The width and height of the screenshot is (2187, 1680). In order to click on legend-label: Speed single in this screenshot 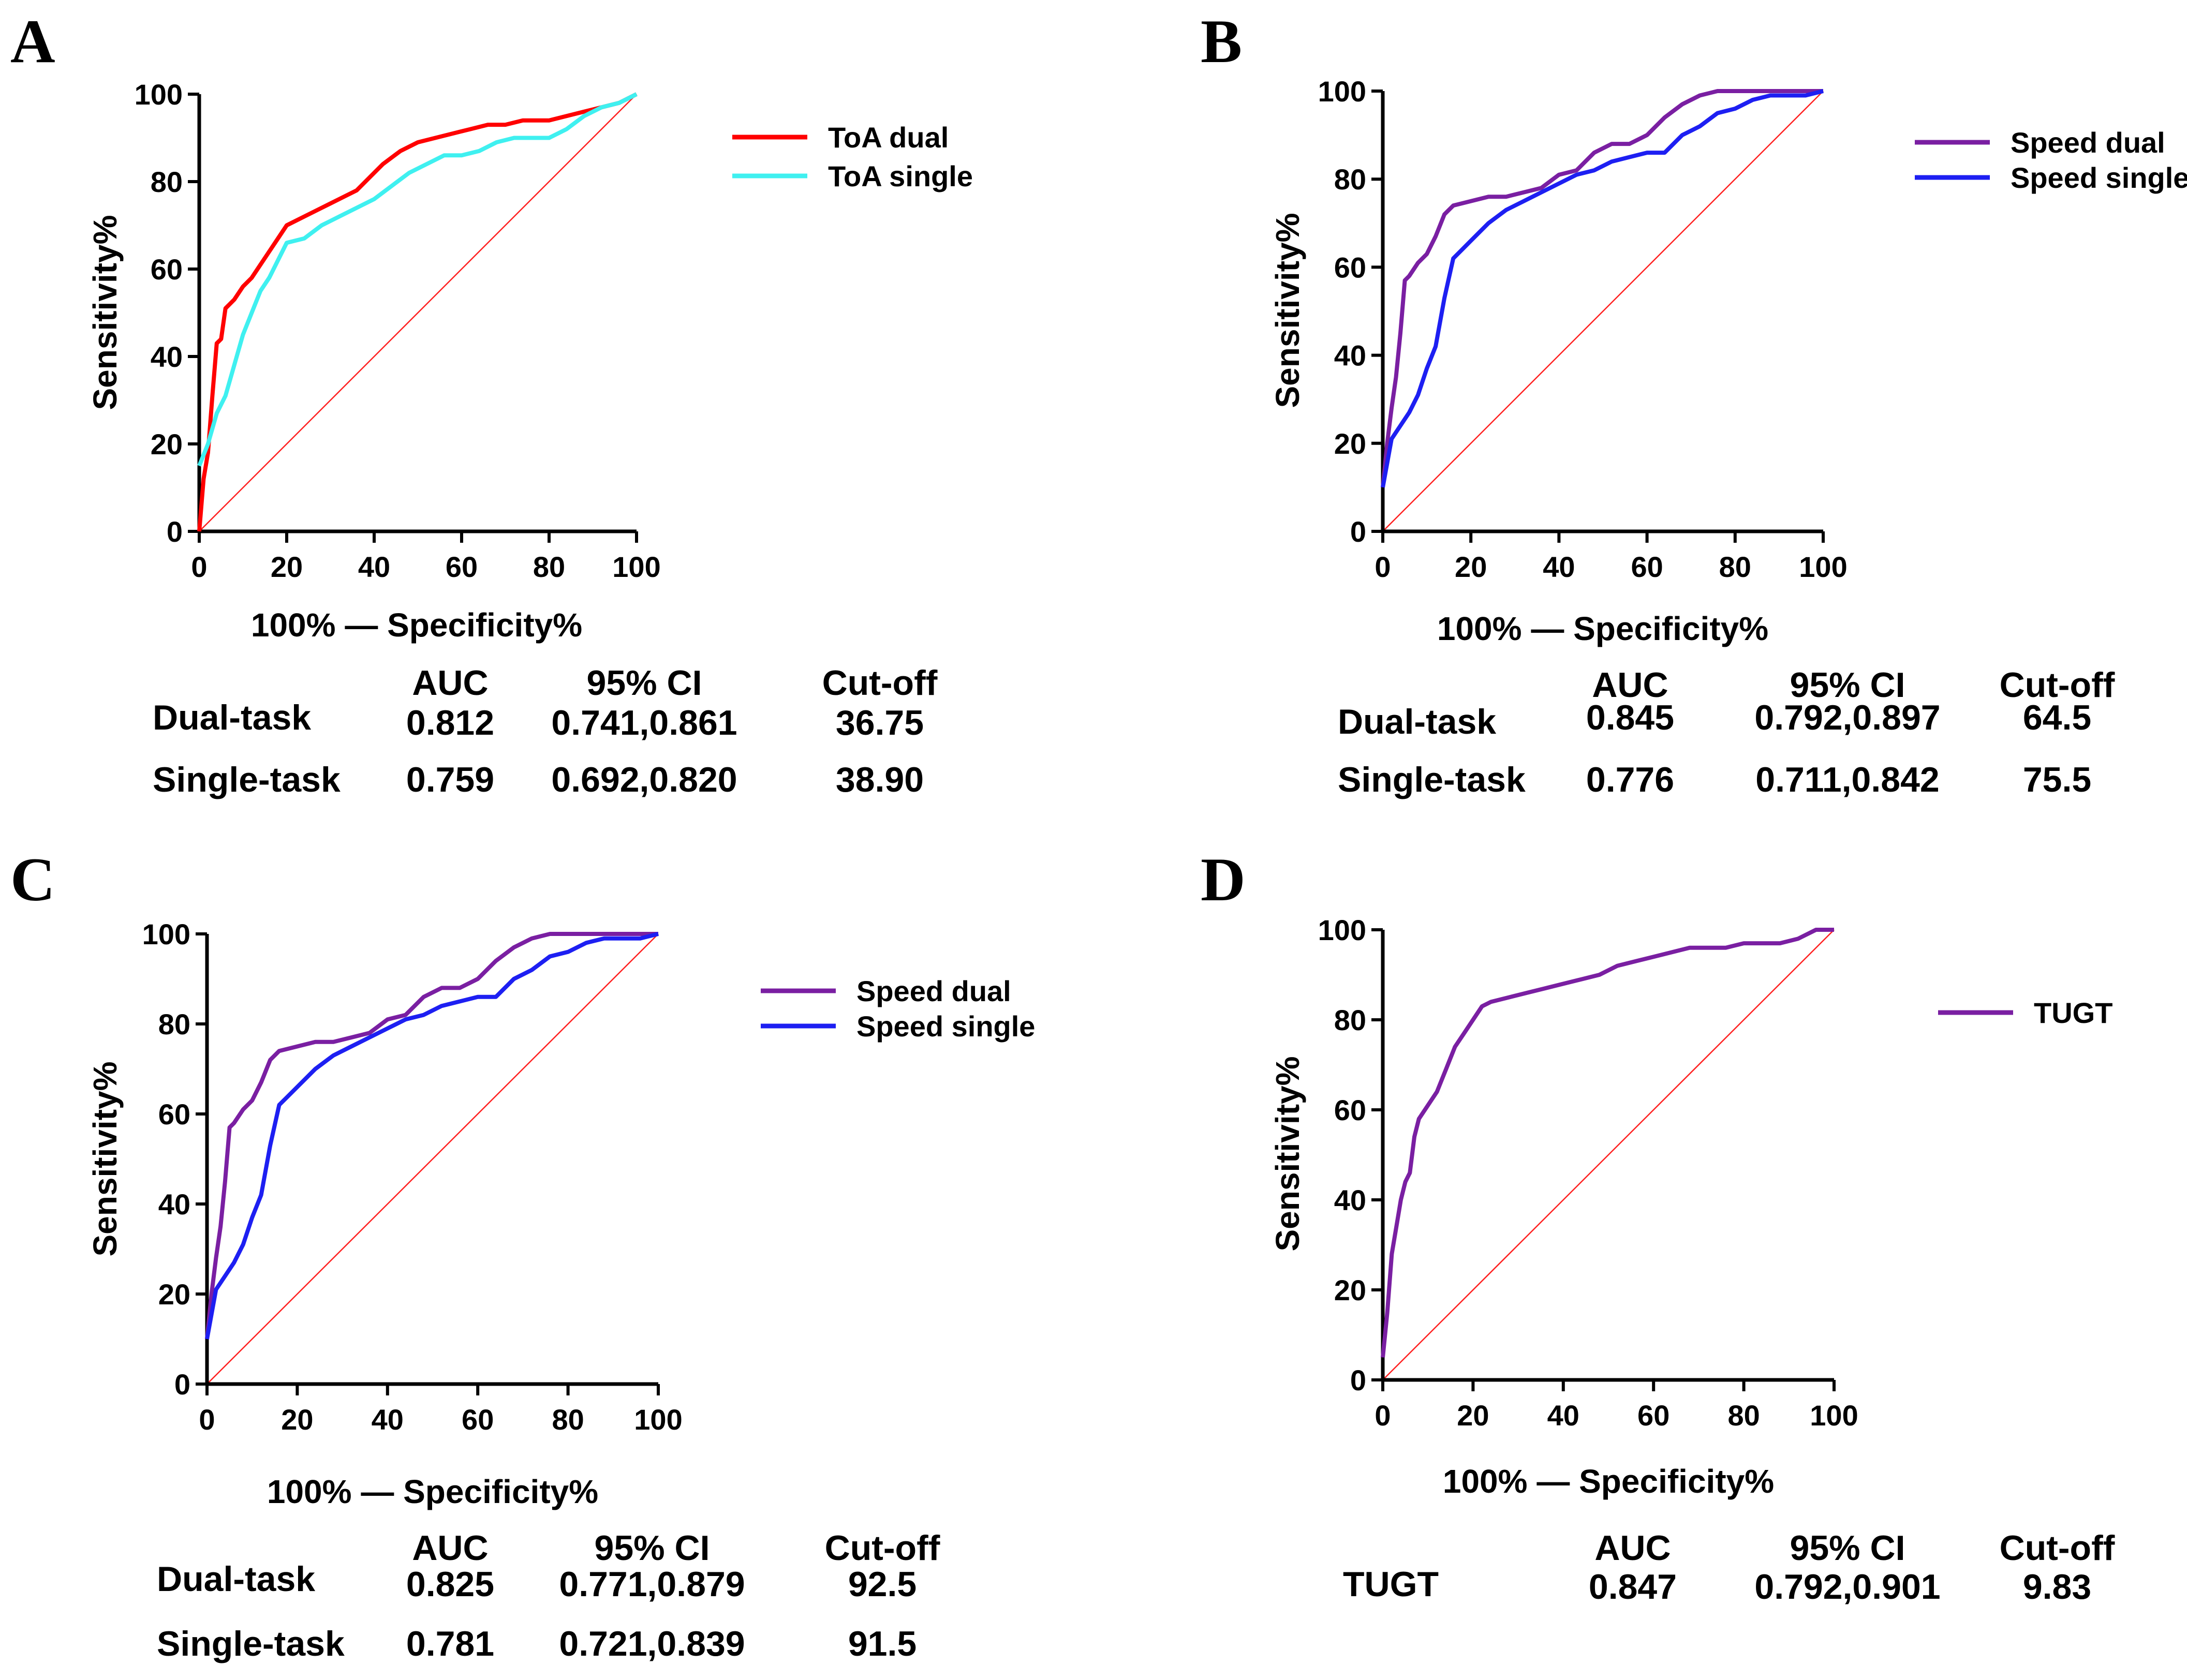, I will do `click(945, 1026)`.